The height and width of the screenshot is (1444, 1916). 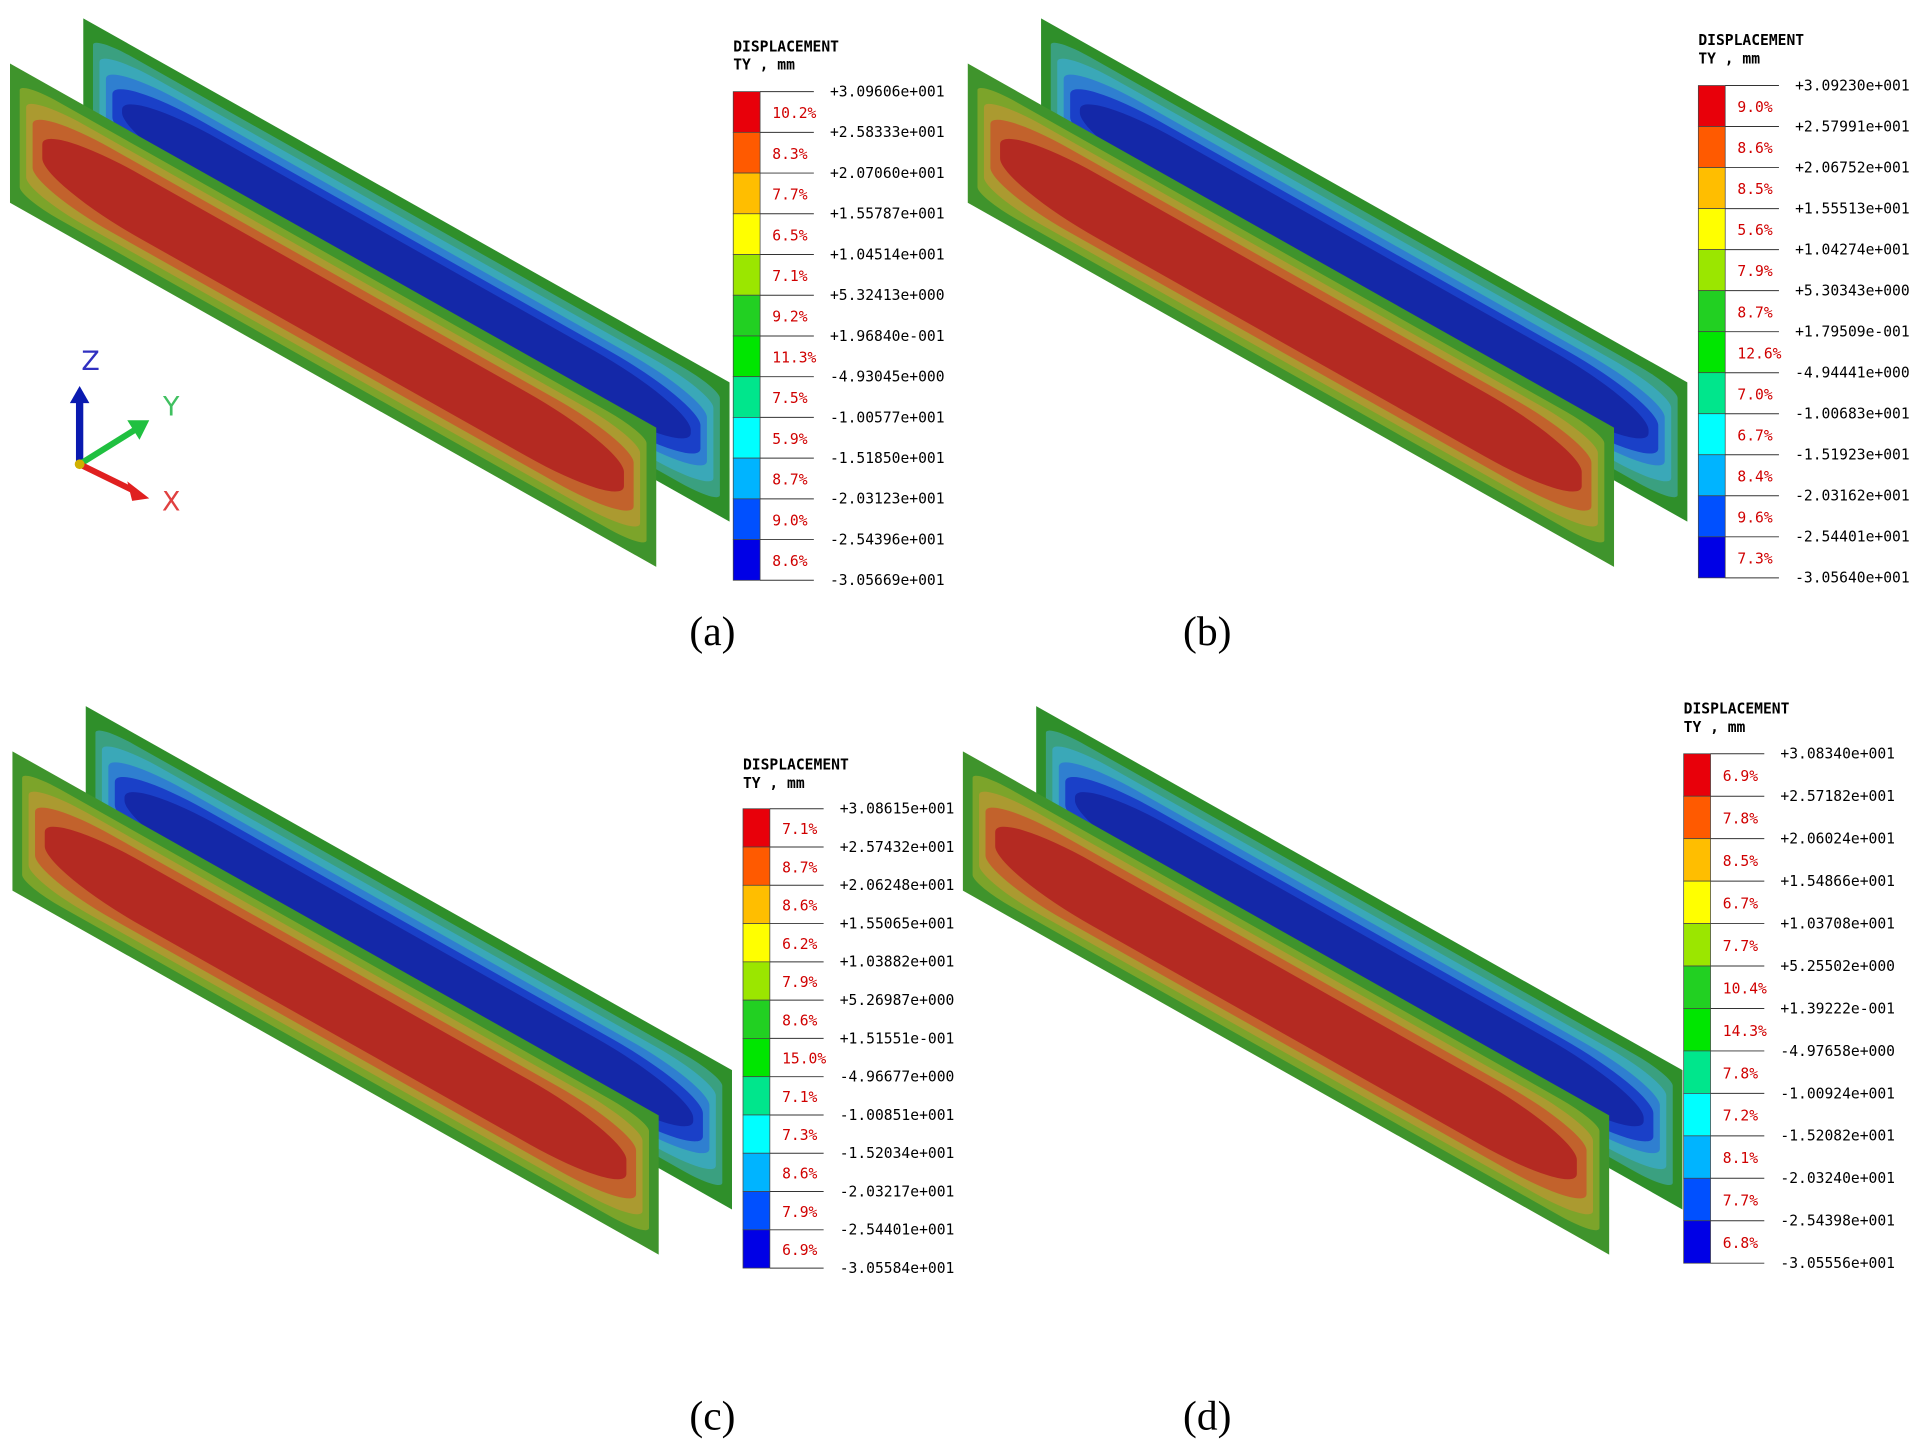 I want to click on panel-caption: (c), so click(x=712, y=1415).